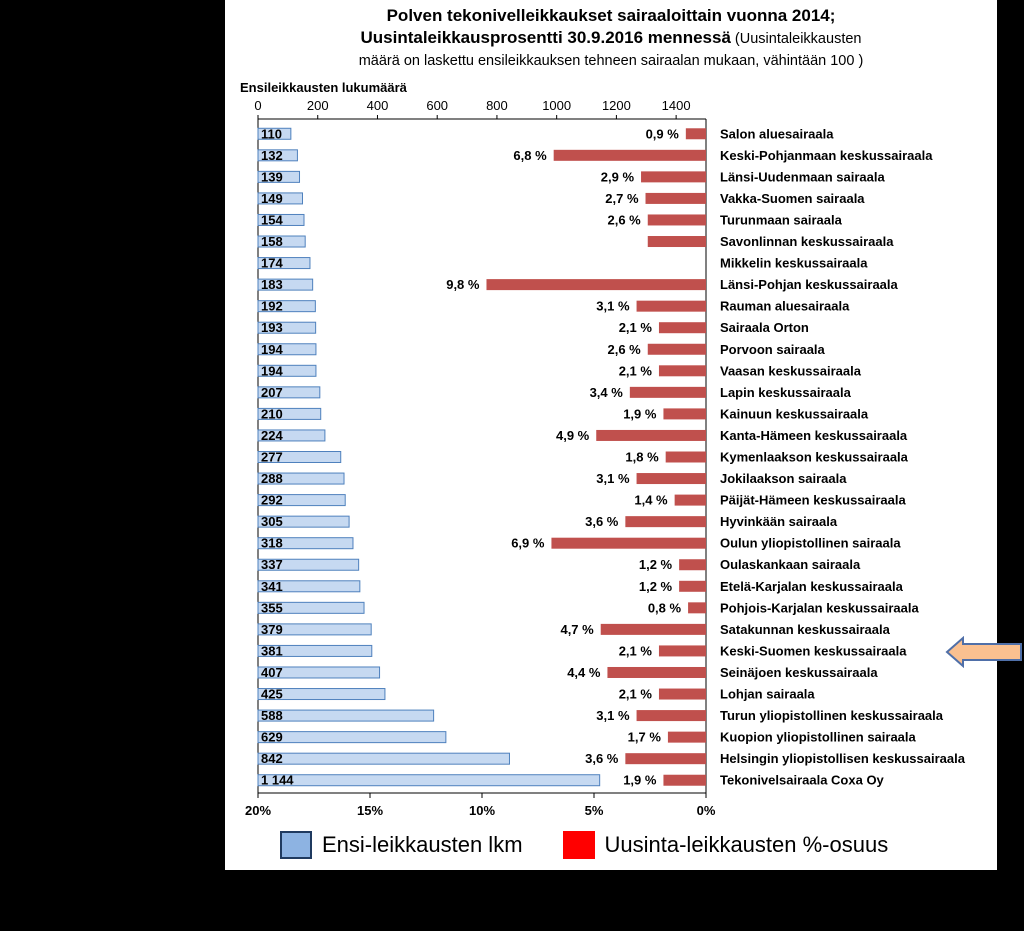  What do you see at coordinates (594, 810) in the screenshot?
I see `bottom-axis-tick-label: 5%` at bounding box center [594, 810].